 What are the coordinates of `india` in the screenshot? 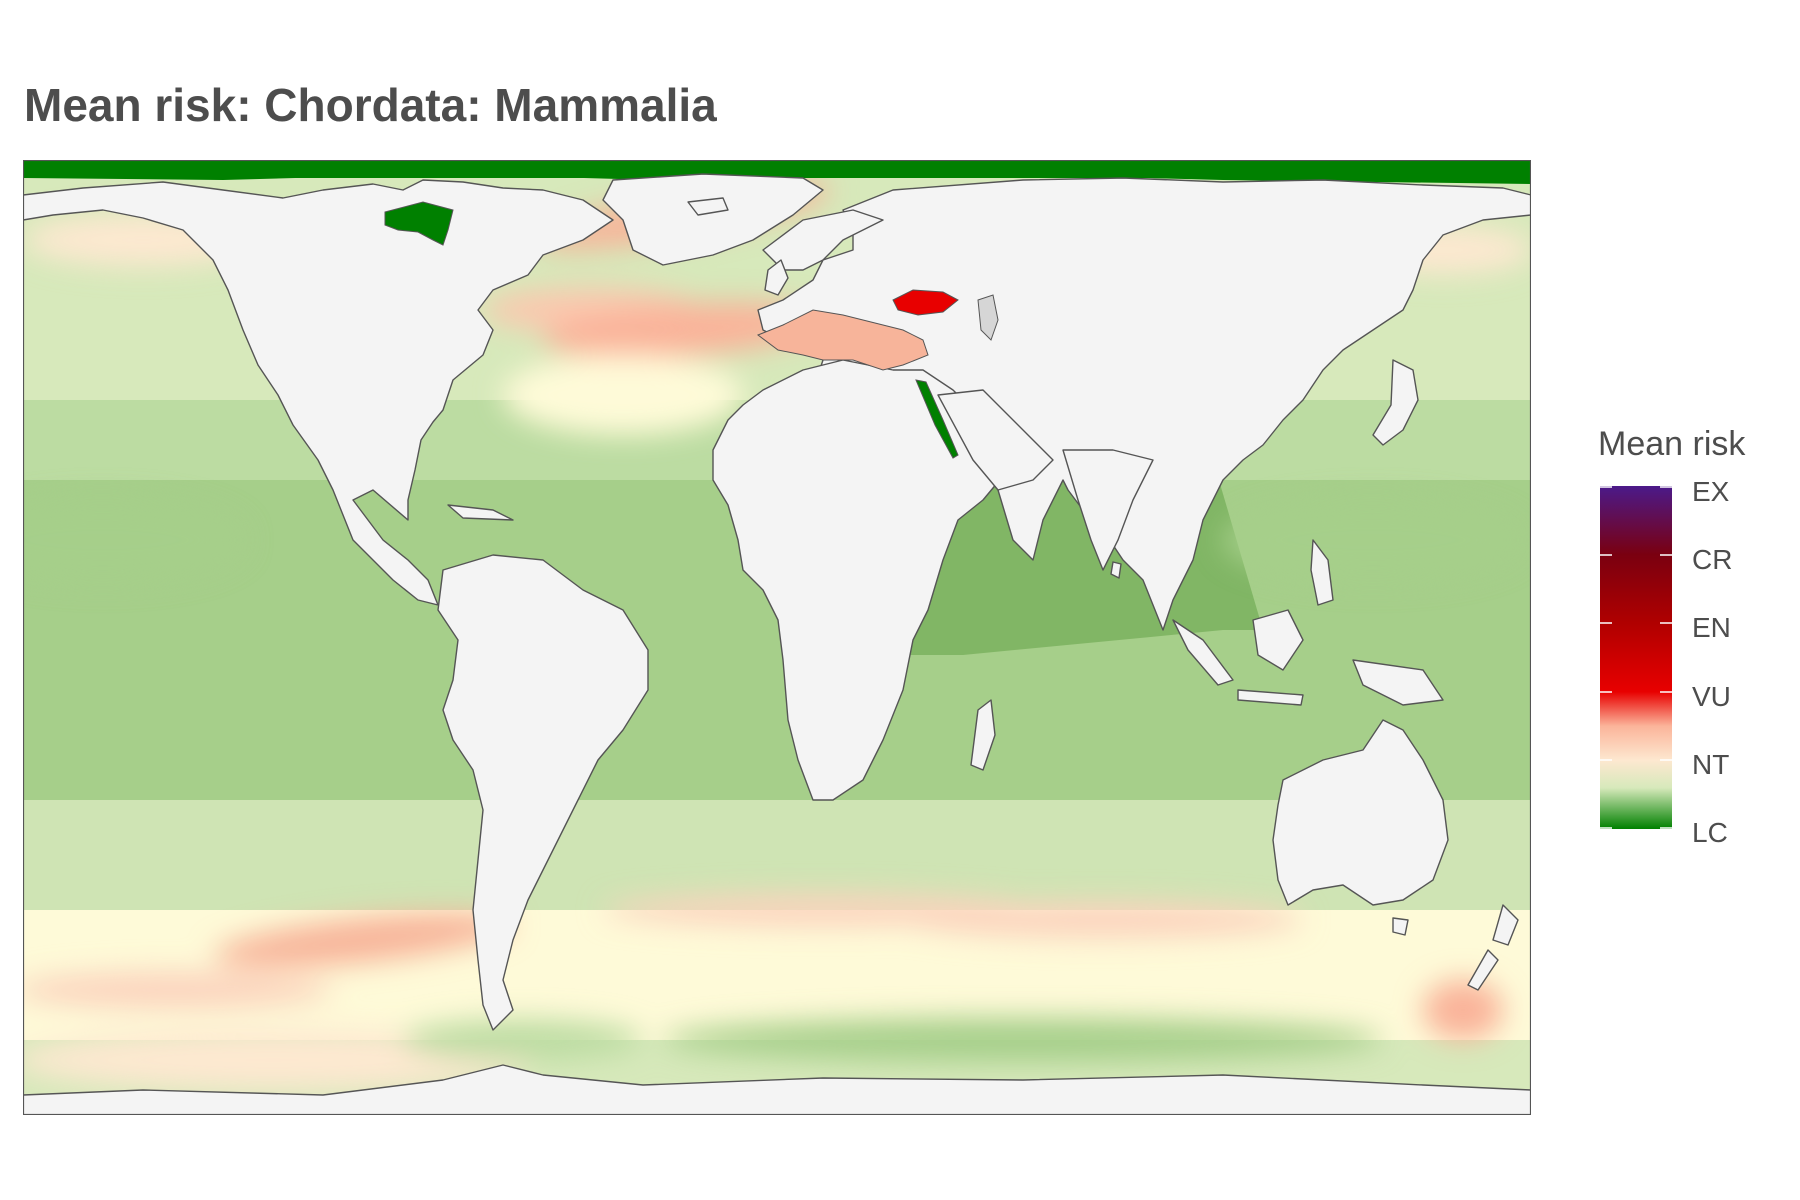 It's located at (1108, 510).